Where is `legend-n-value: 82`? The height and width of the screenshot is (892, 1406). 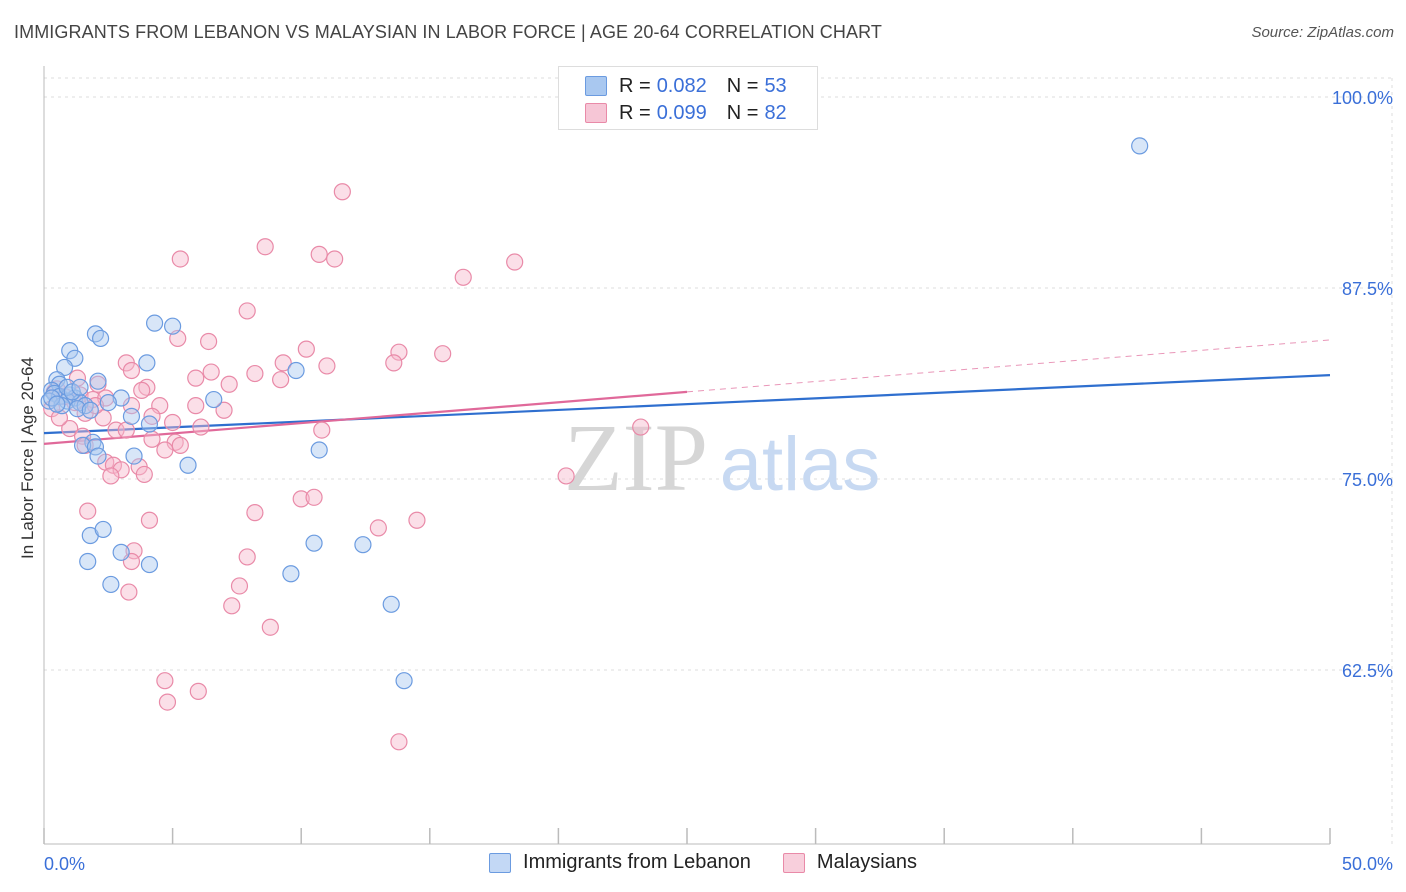 legend-n-value: 82 is located at coordinates (775, 112).